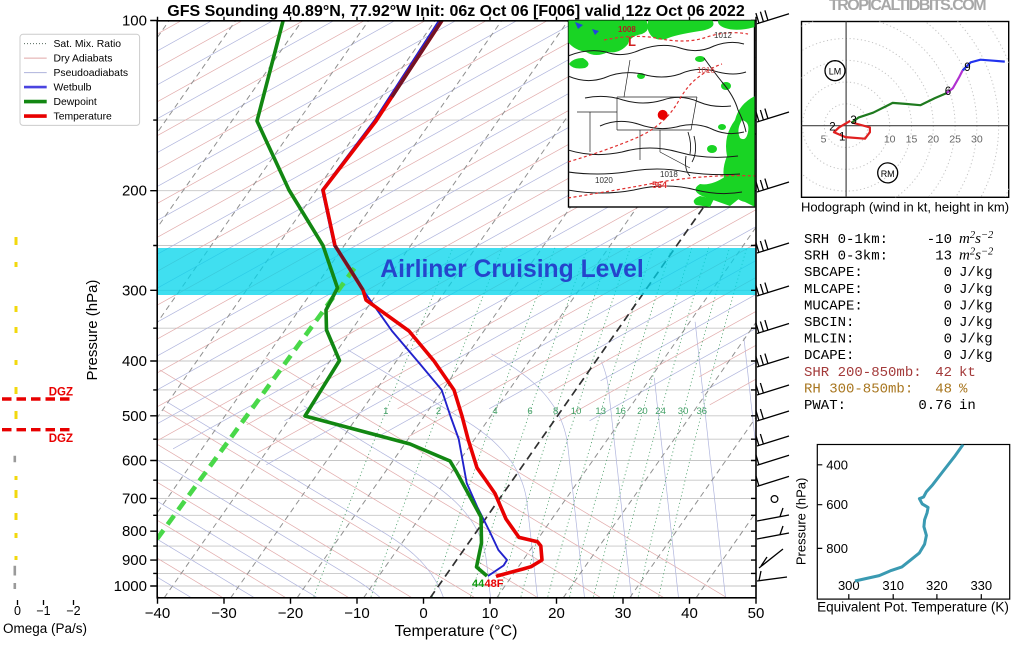 This screenshot has width=1024, height=646. I want to click on svg-text: Airliner Cruising Level, so click(511, 269).